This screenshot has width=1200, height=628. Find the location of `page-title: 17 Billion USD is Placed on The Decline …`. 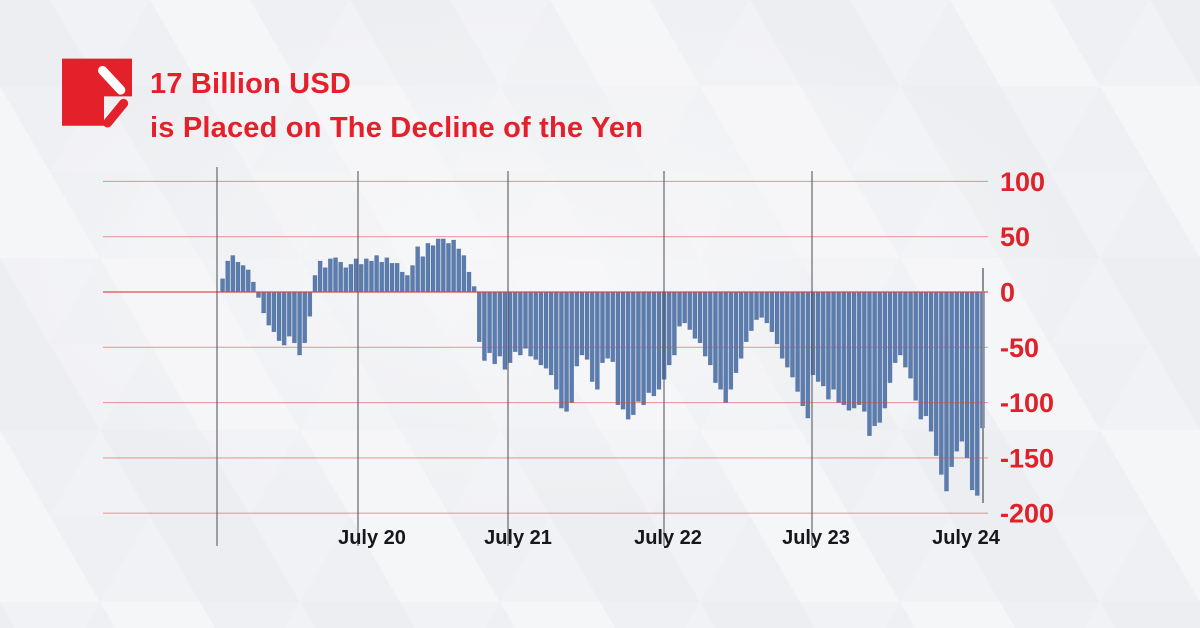

page-title: 17 Billion USD is Placed on The Decline … is located at coordinates (396, 106).